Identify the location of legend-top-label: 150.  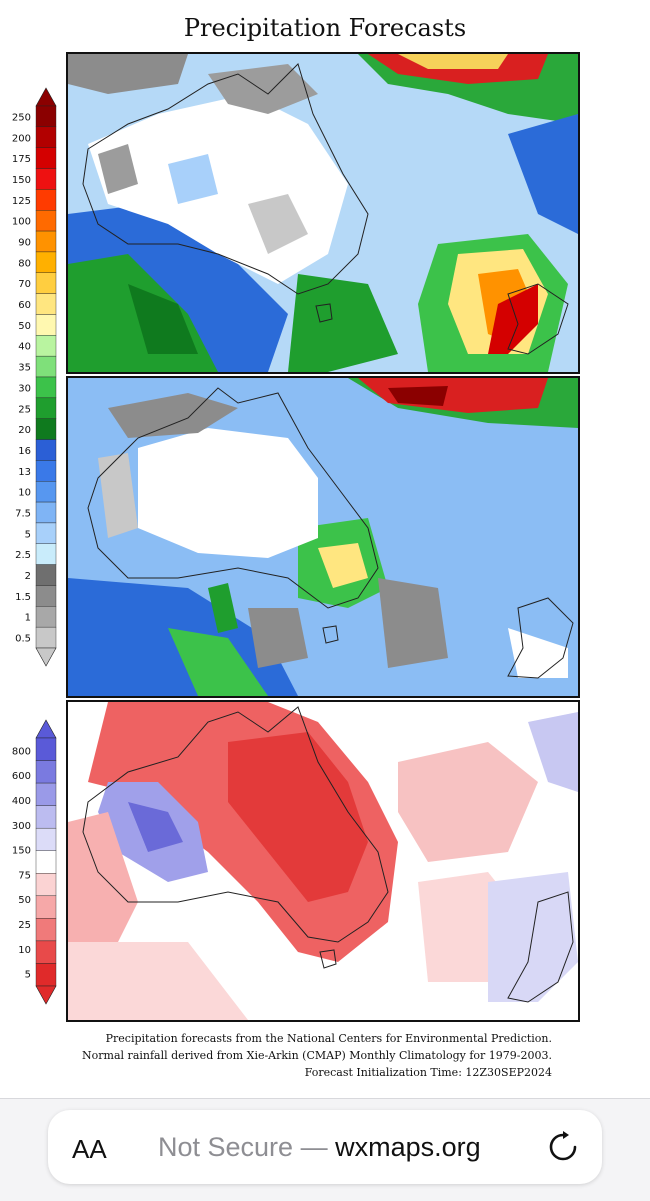
(21, 180).